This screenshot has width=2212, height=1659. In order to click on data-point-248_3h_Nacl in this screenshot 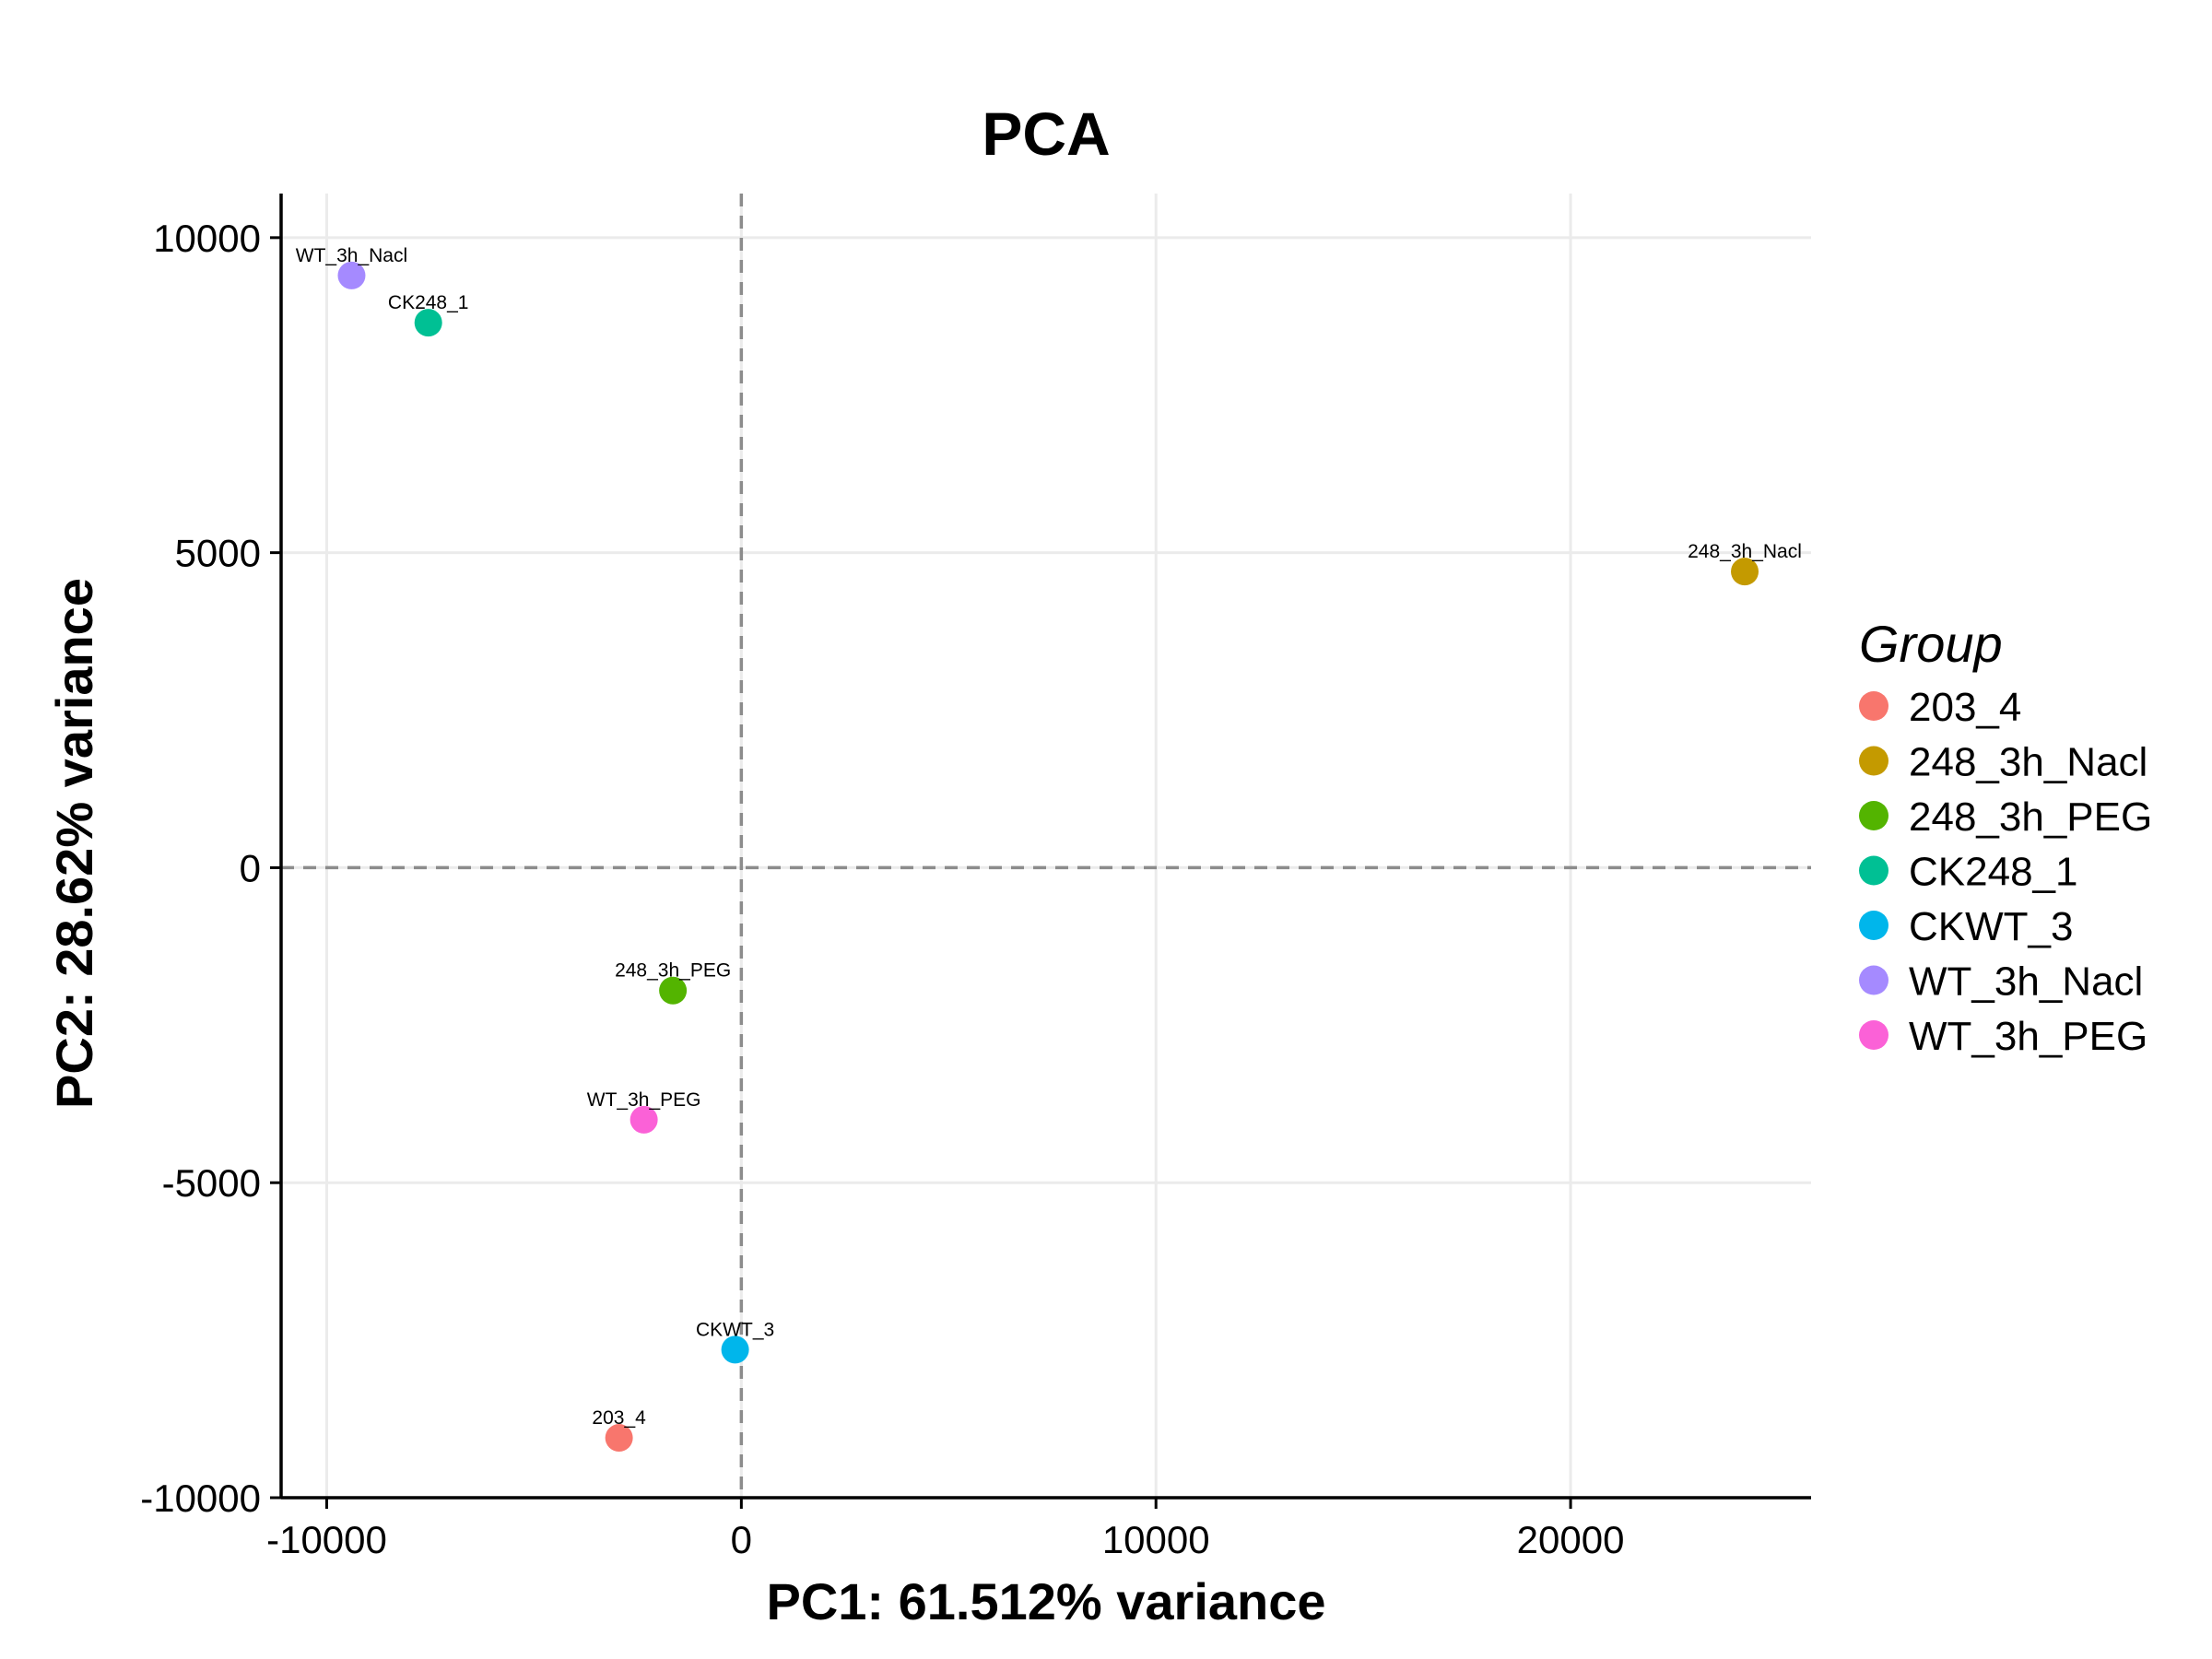, I will do `click(1745, 572)`.